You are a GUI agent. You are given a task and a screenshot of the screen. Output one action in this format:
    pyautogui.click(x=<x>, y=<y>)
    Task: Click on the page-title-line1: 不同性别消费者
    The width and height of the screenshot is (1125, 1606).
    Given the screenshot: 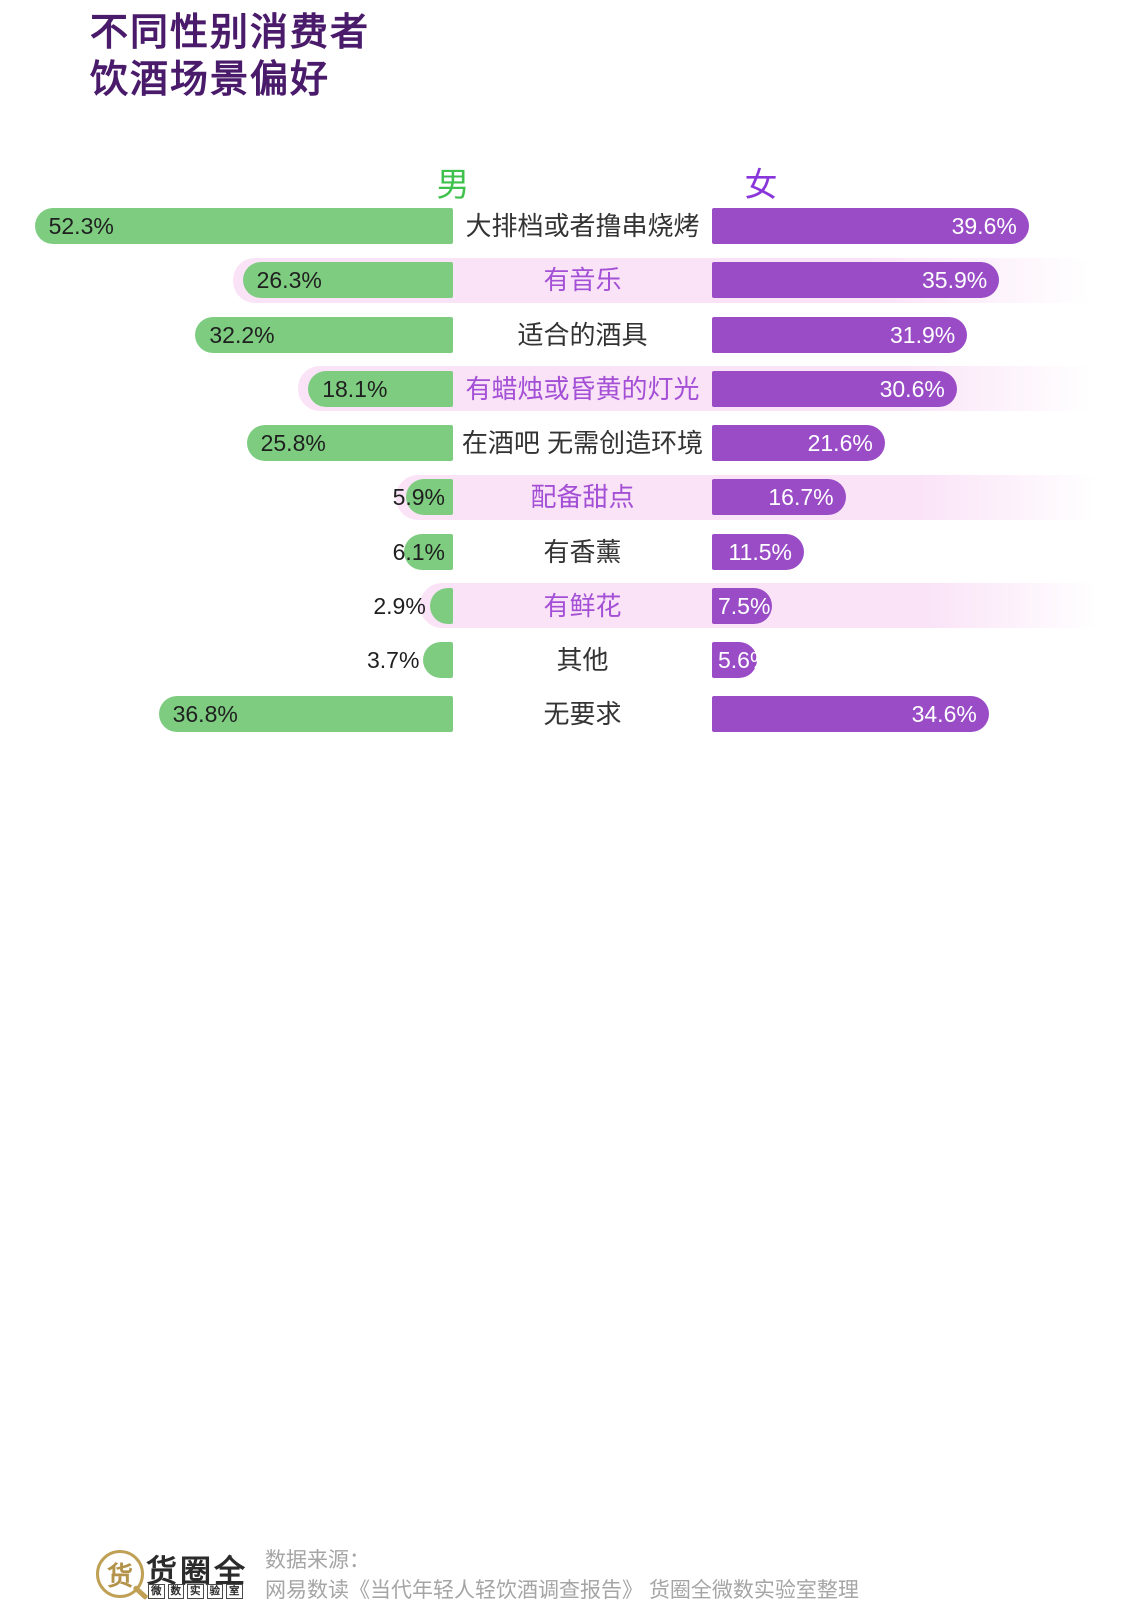 What is the action you would take?
    pyautogui.click(x=230, y=33)
    